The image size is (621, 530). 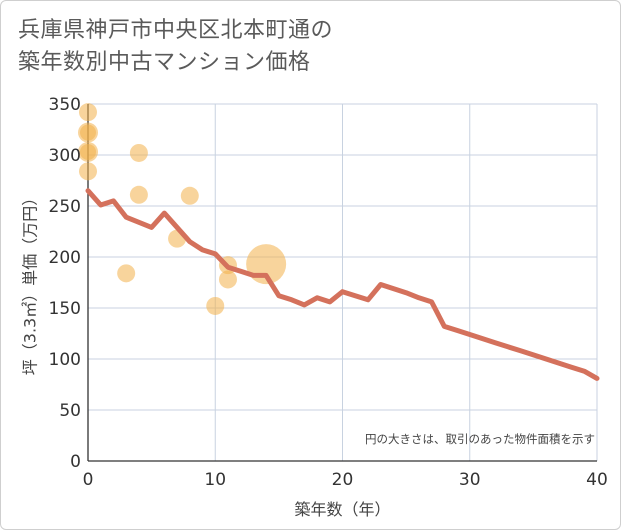 I want to click on area-bubbles, so click(x=182, y=209).